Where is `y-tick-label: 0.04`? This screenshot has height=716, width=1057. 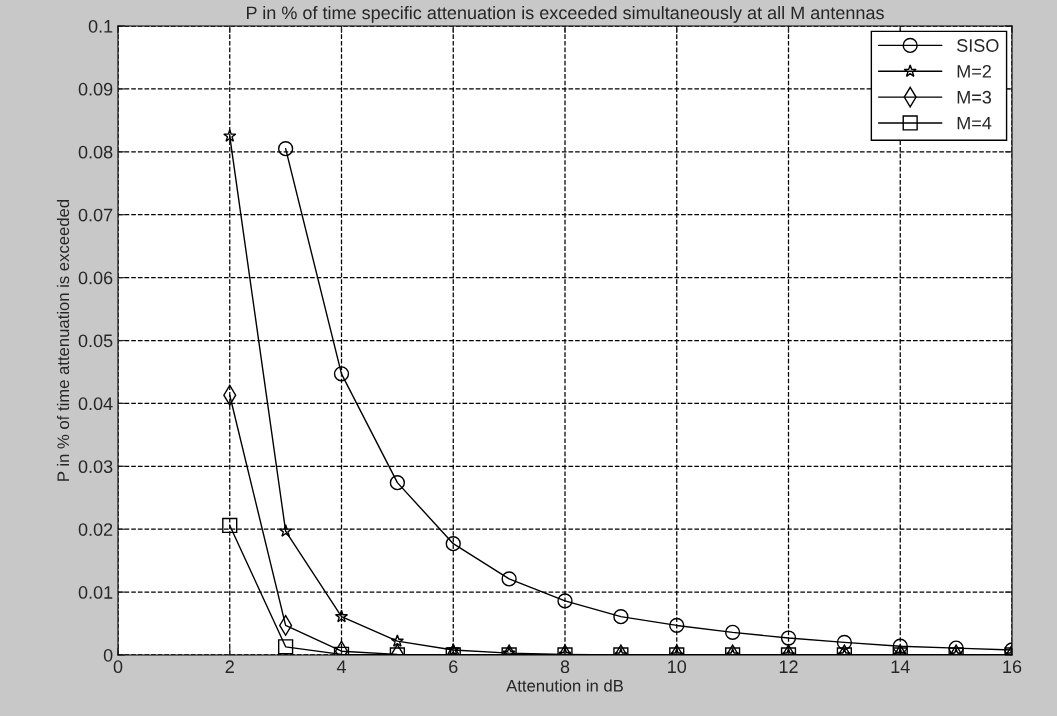 y-tick-label: 0.04 is located at coordinates (95, 404).